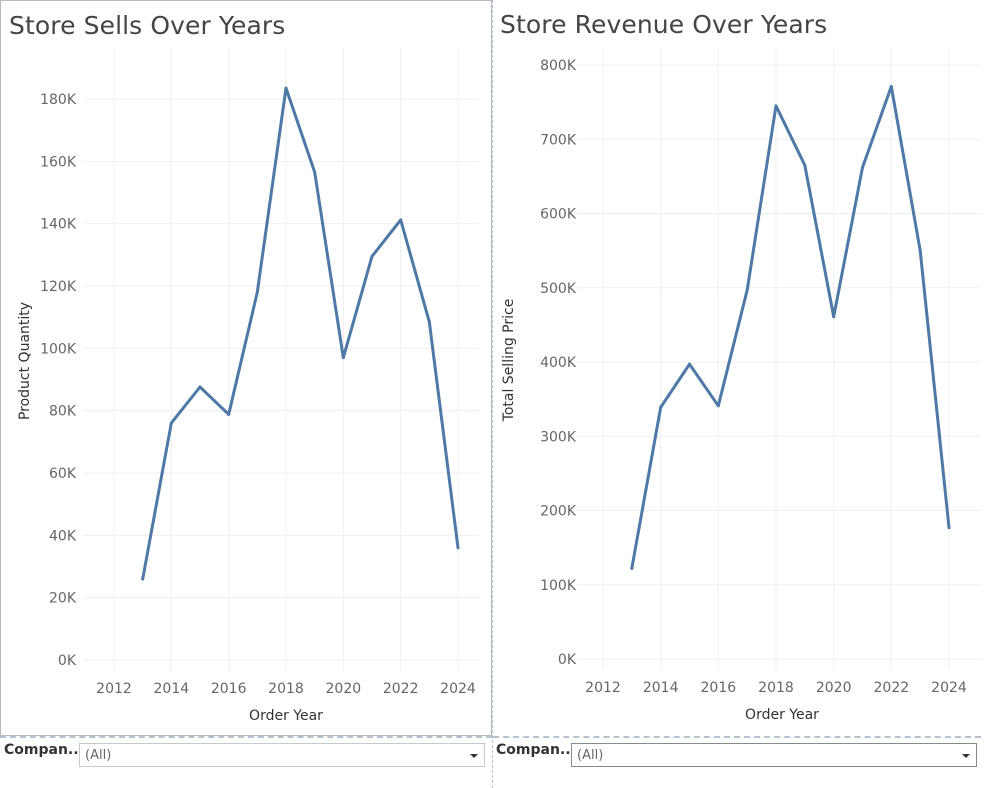  Describe the element at coordinates (58, 162) in the screenshot. I see `y-tick-label: 160K` at that location.